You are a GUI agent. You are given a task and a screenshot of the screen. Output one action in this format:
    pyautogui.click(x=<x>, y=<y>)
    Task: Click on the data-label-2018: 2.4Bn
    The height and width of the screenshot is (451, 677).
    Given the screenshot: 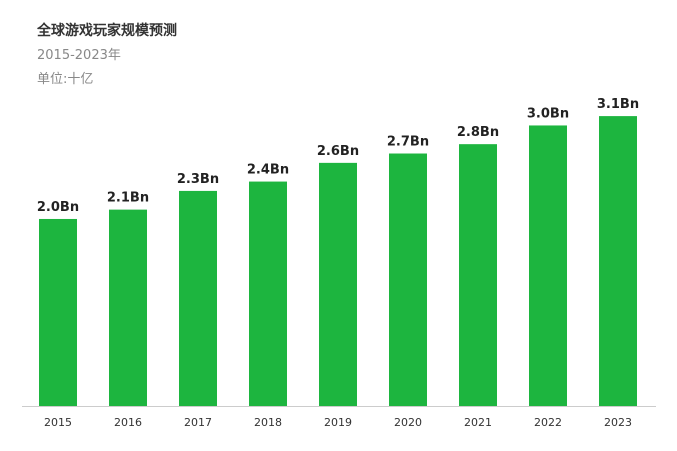 What is the action you would take?
    pyautogui.click(x=268, y=170)
    